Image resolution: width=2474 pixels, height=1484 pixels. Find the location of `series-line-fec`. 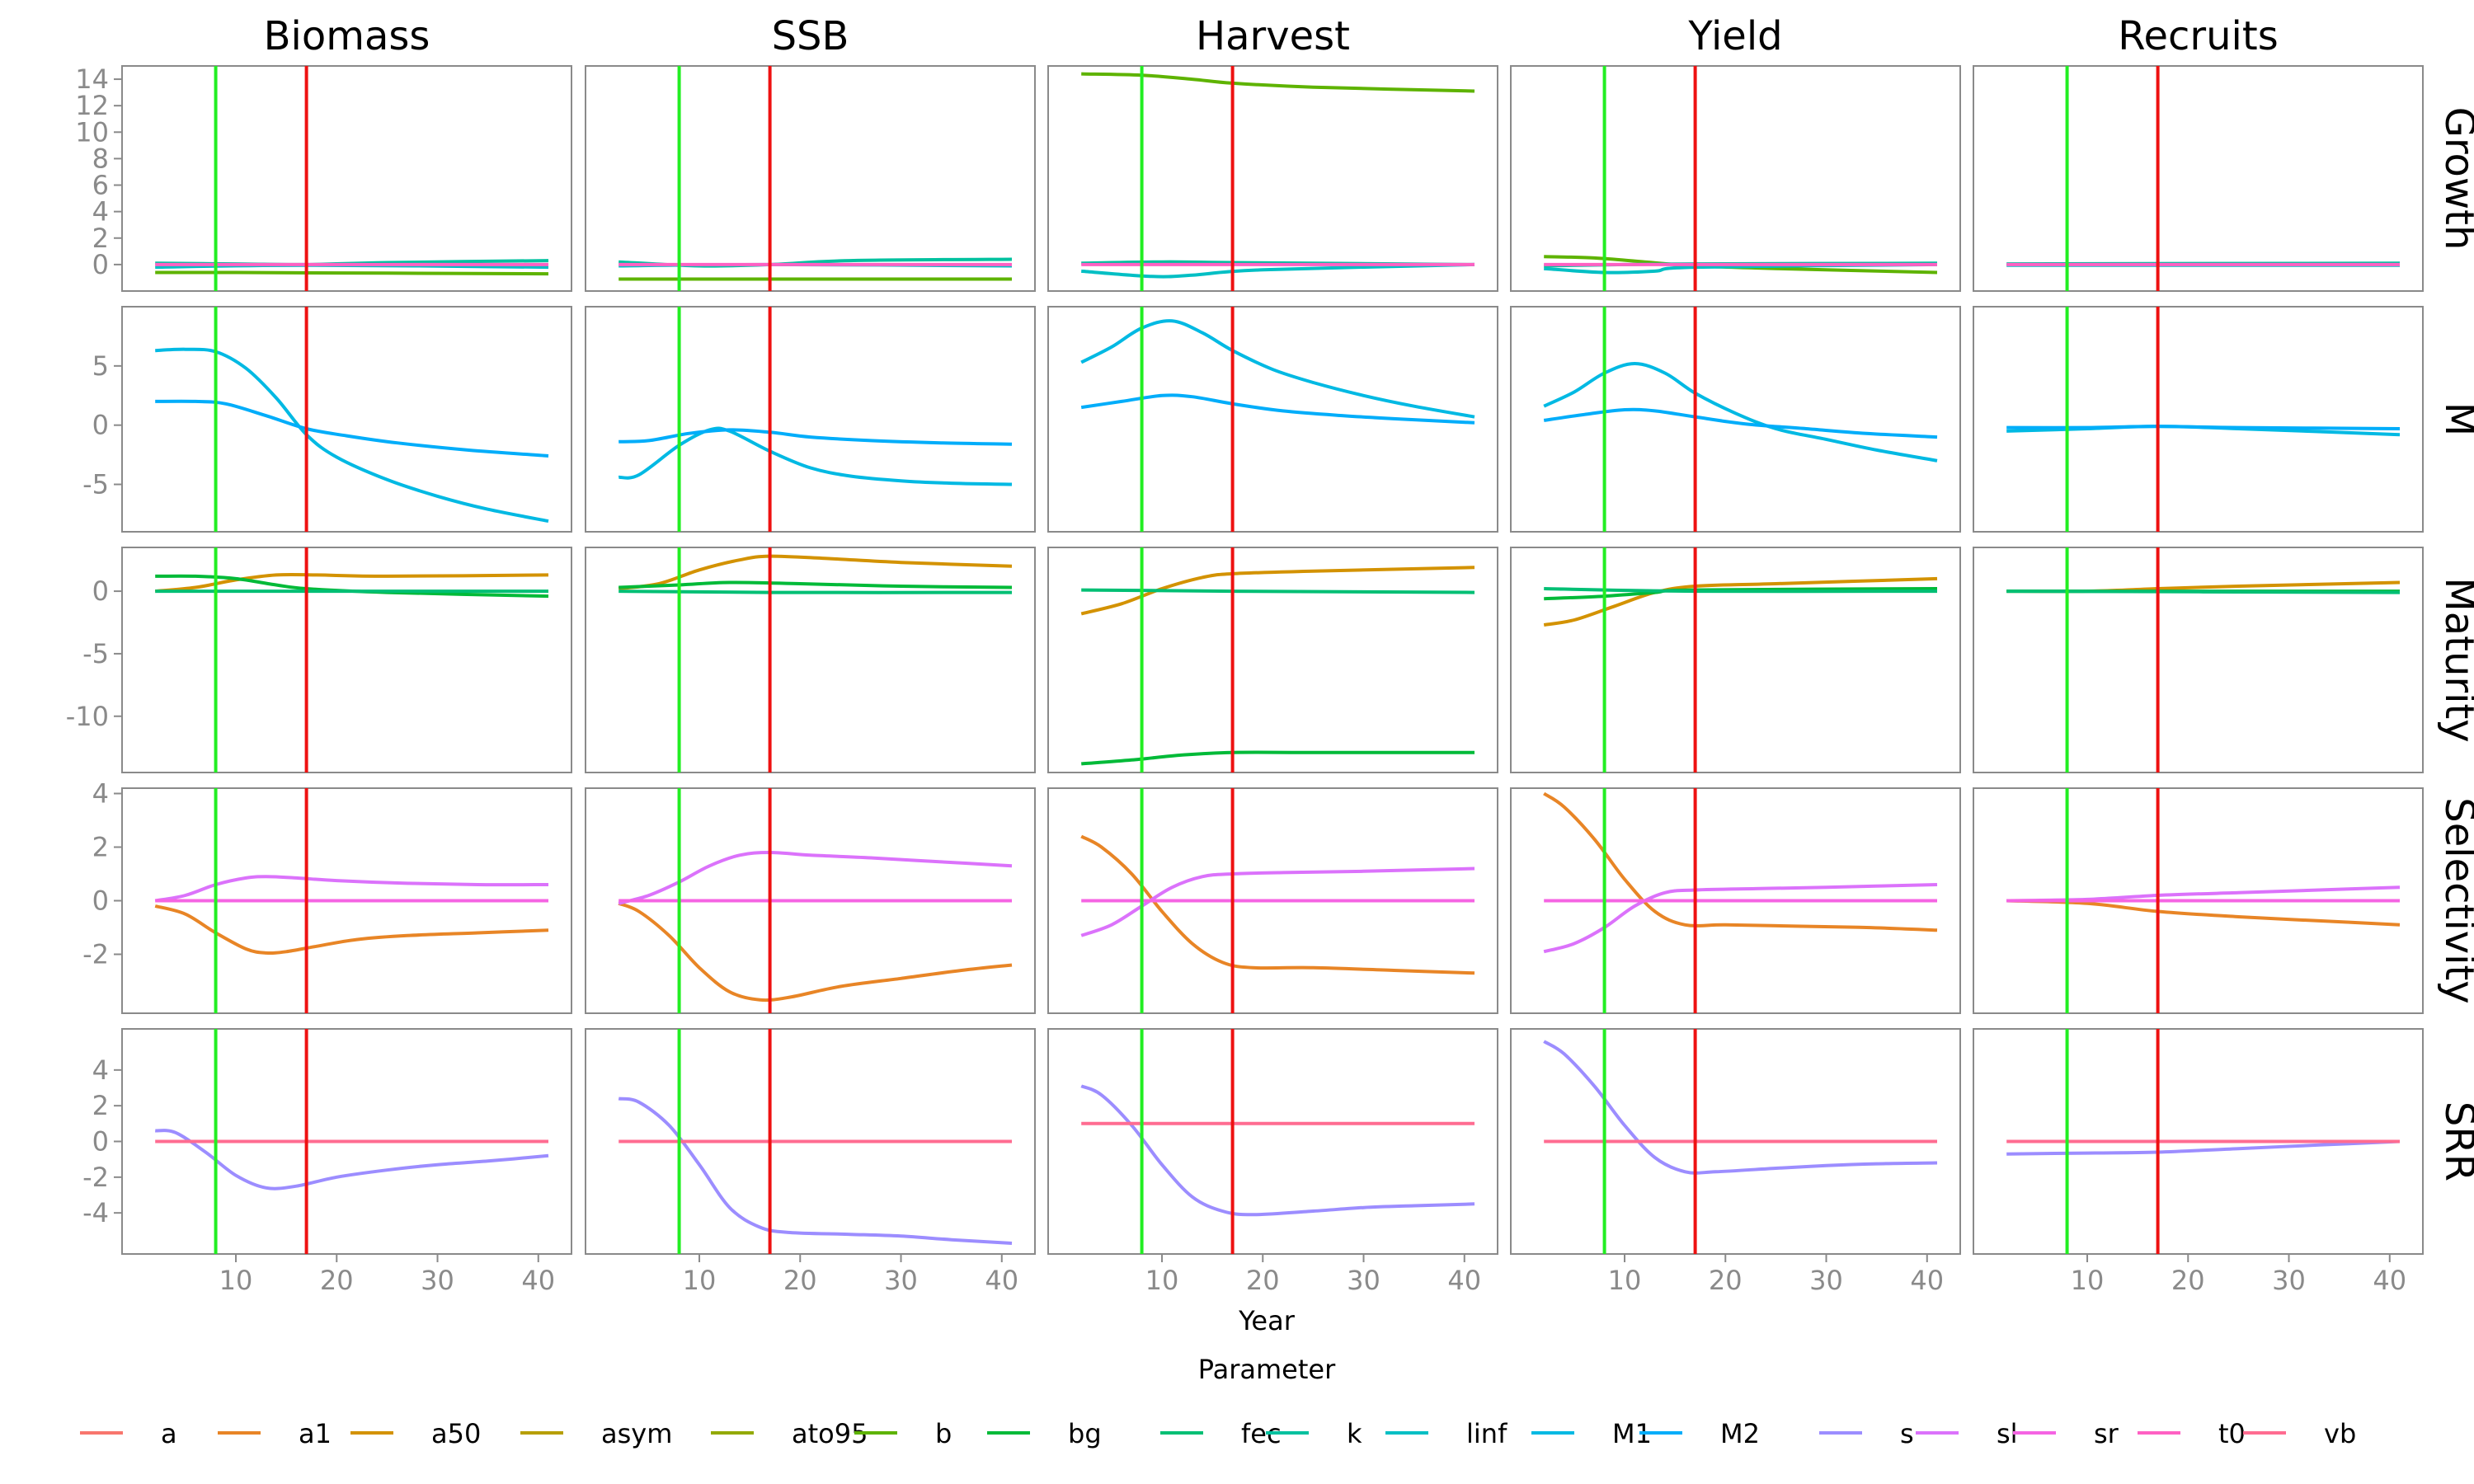

series-line-fec is located at coordinates (1278, 591).